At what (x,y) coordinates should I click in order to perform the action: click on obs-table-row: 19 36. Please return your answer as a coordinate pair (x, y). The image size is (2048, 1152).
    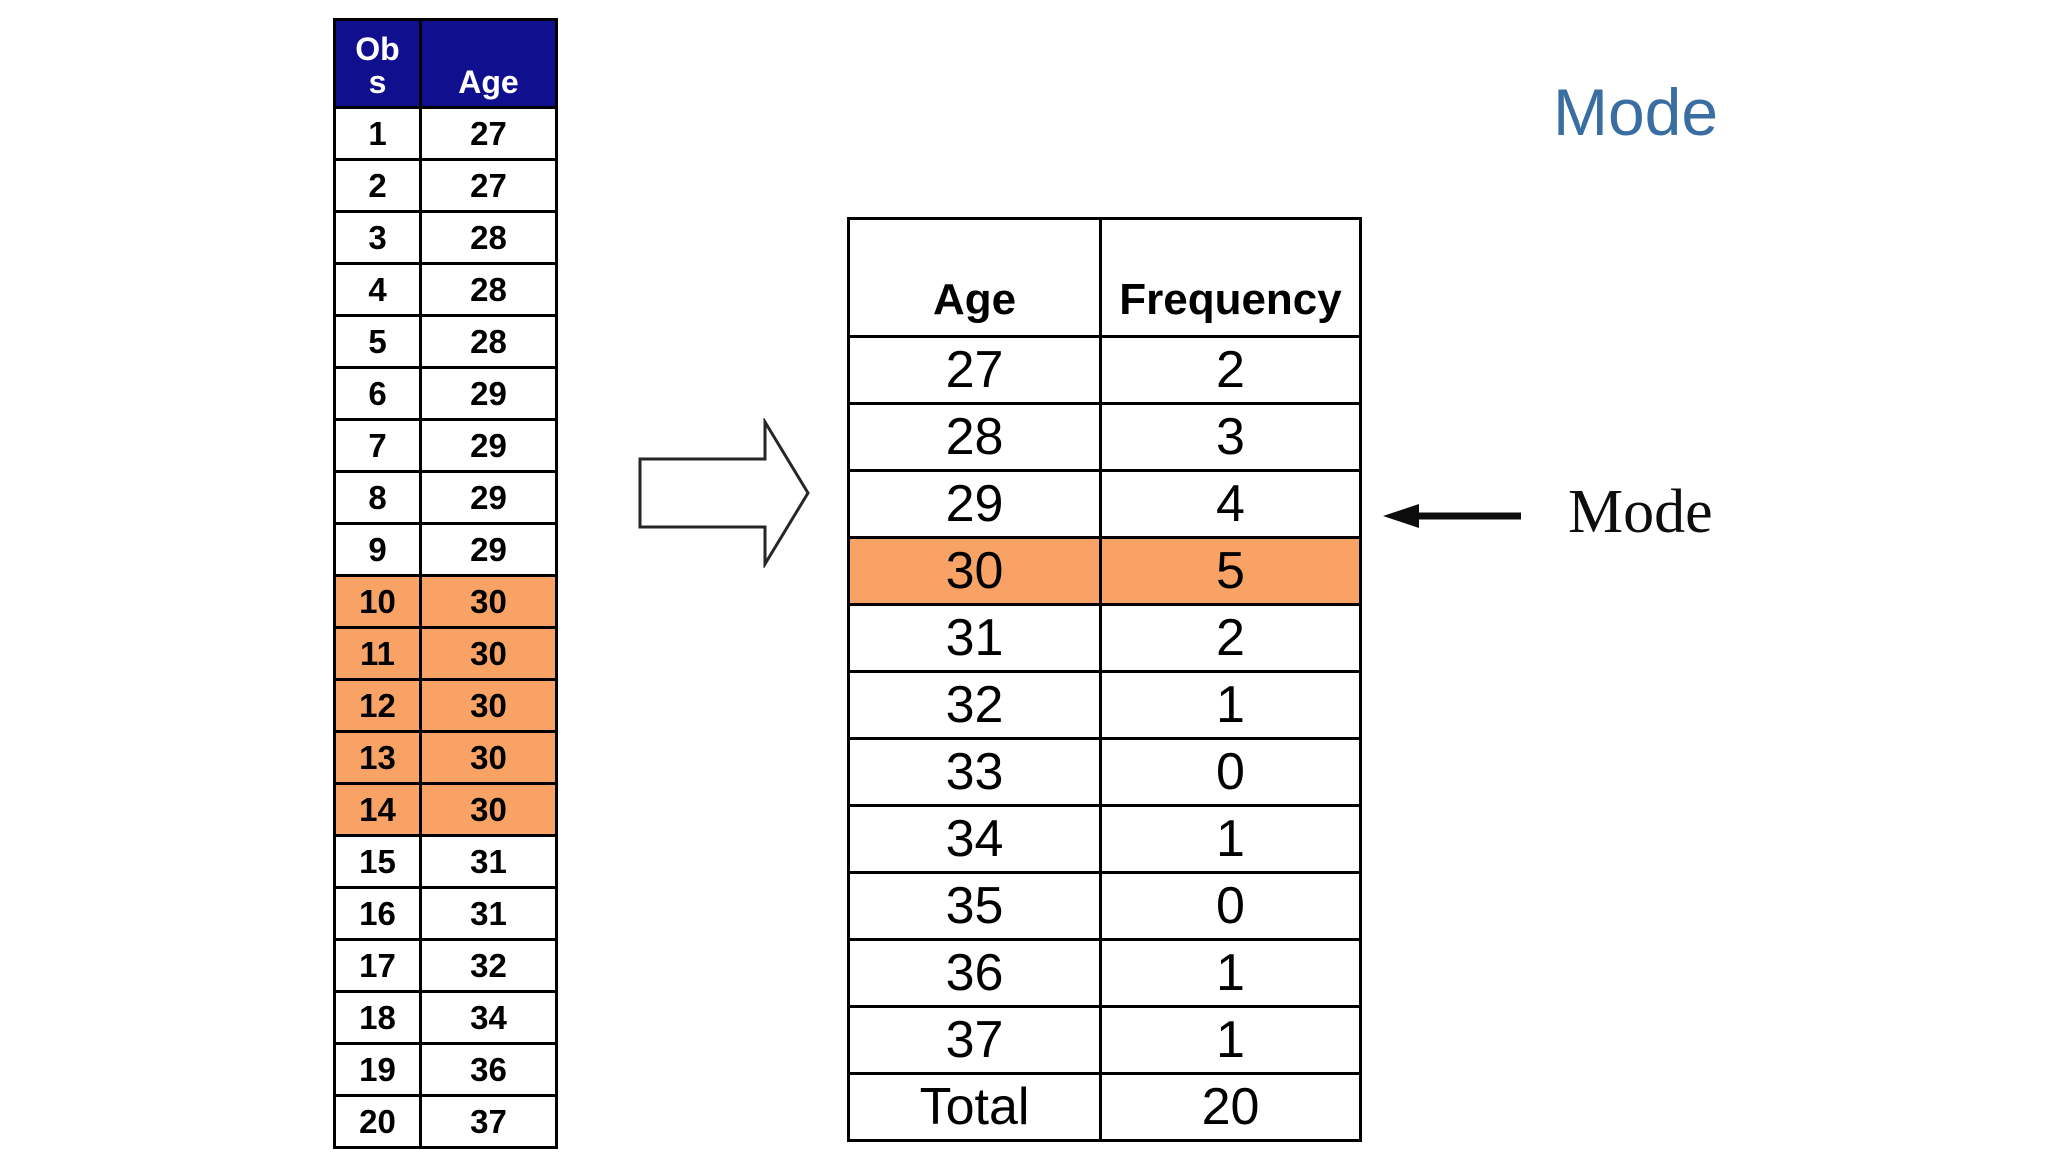
    Looking at the image, I should click on (445, 1069).